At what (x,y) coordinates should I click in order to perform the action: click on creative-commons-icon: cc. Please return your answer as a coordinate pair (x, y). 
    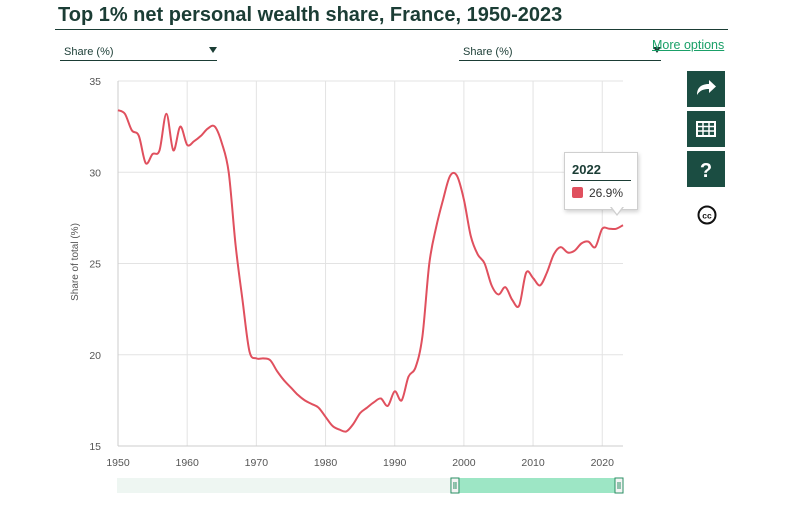
    Looking at the image, I should click on (707, 215).